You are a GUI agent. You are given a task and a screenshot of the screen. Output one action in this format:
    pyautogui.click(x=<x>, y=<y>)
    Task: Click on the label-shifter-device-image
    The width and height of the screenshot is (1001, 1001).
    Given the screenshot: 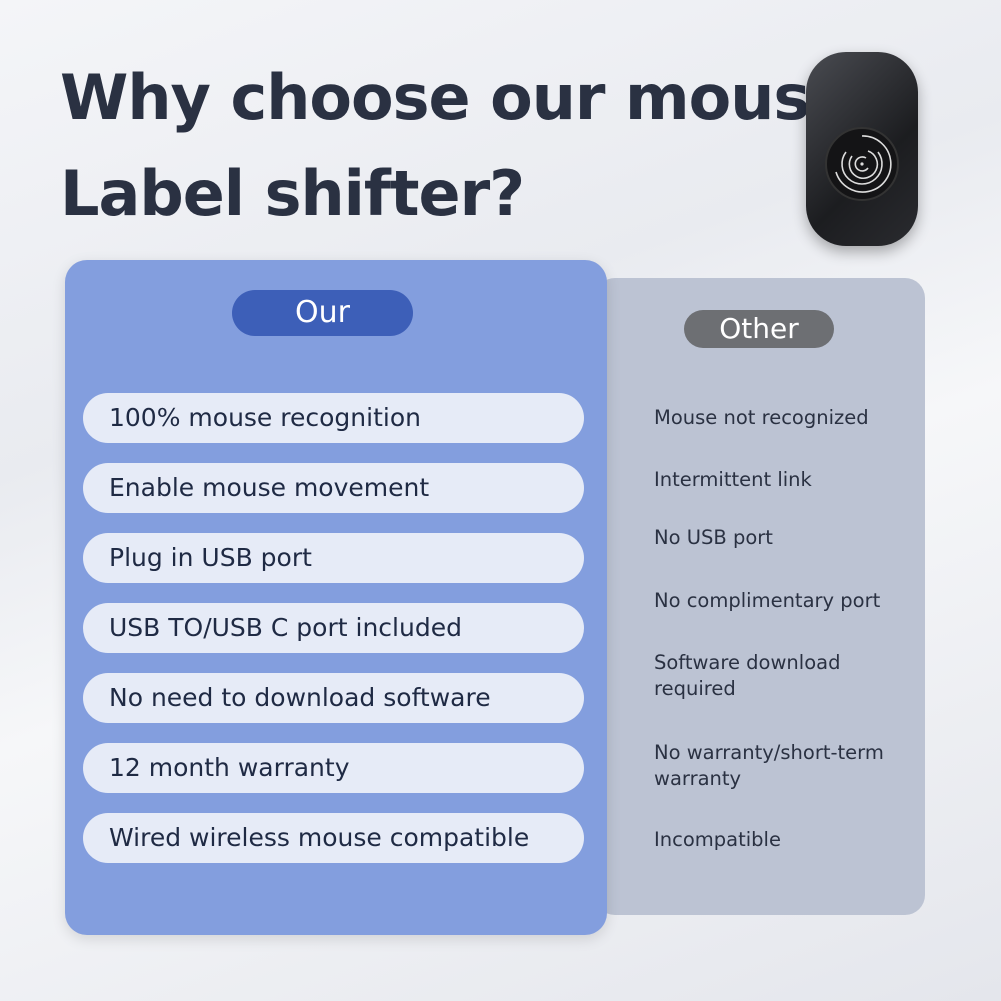 What is the action you would take?
    pyautogui.click(x=862, y=149)
    